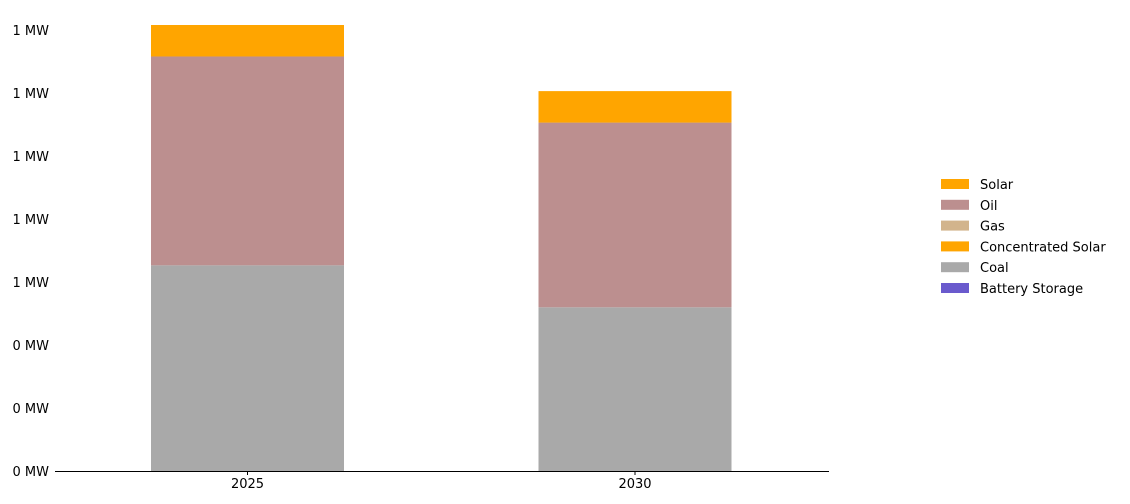 Image resolution: width=1130 pixels, height=504 pixels. What do you see at coordinates (955, 288) in the screenshot?
I see `legend-swatch-battery-storage` at bounding box center [955, 288].